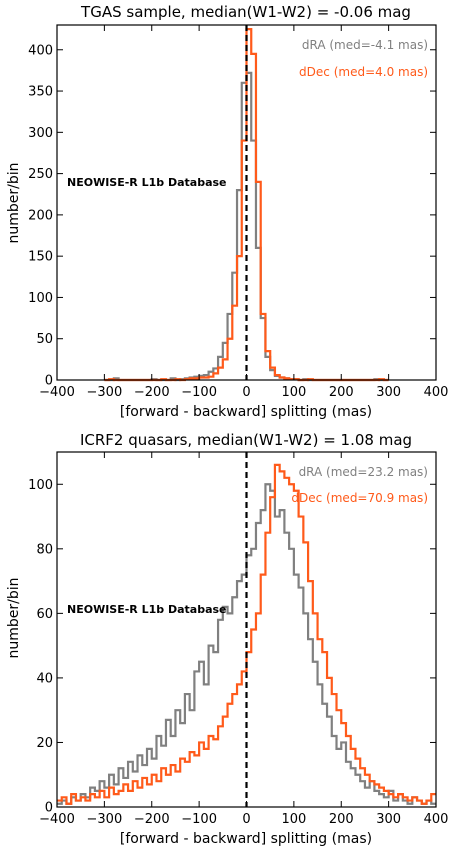 The width and height of the screenshot is (457, 852). What do you see at coordinates (40, 174) in the screenshot?
I see `y-tick-label: 250` at bounding box center [40, 174].